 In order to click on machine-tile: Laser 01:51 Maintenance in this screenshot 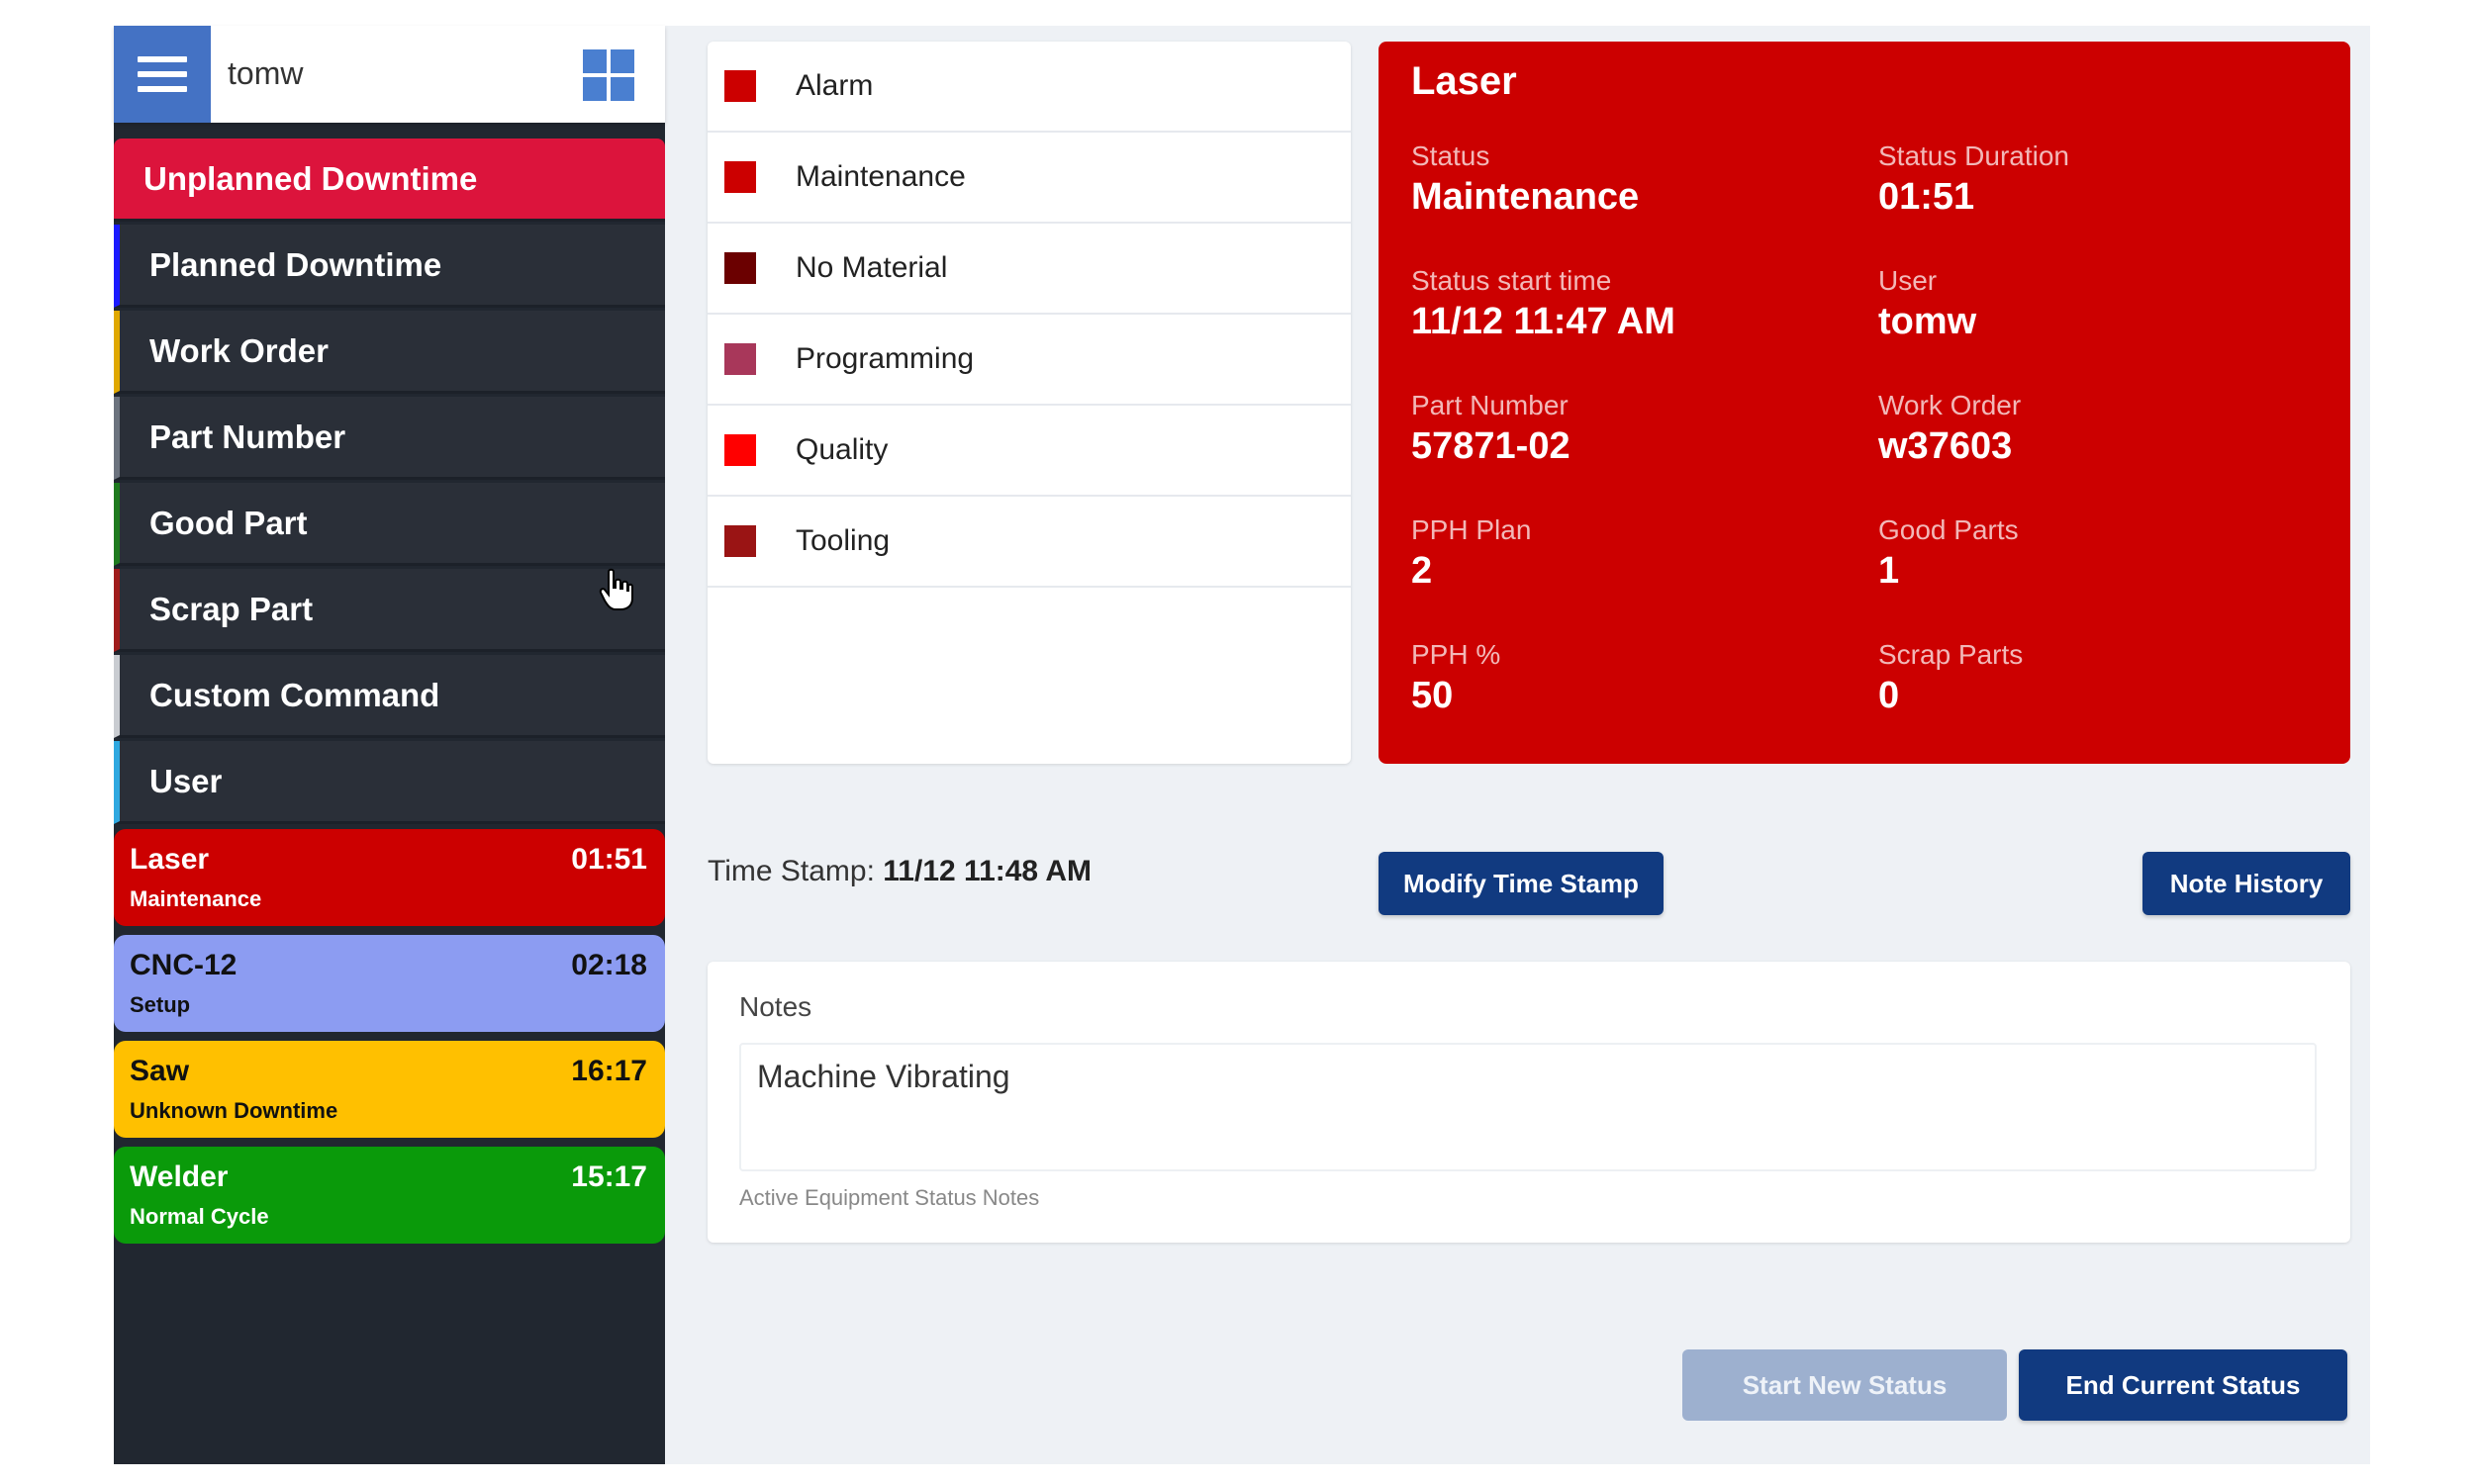, I will do `click(389, 877)`.